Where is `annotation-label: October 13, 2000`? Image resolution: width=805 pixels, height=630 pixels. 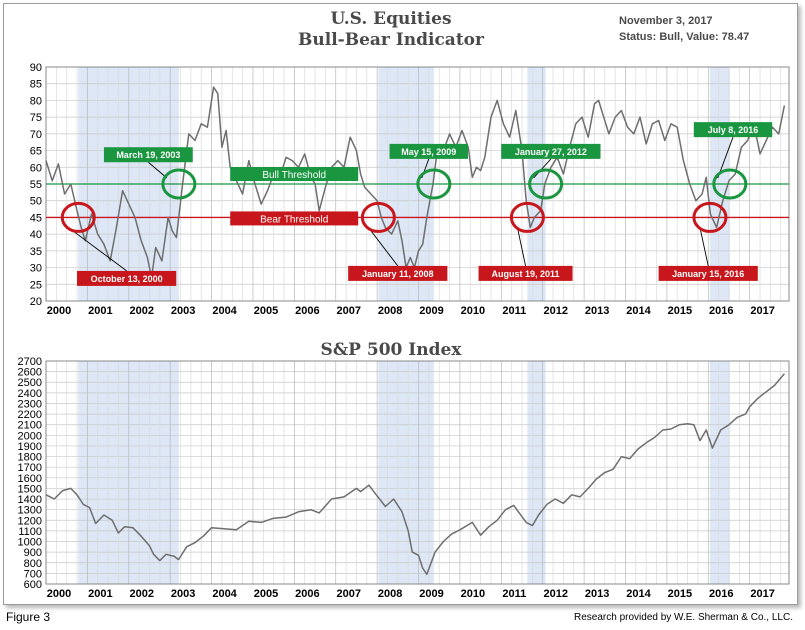
annotation-label: October 13, 2000 is located at coordinates (127, 279).